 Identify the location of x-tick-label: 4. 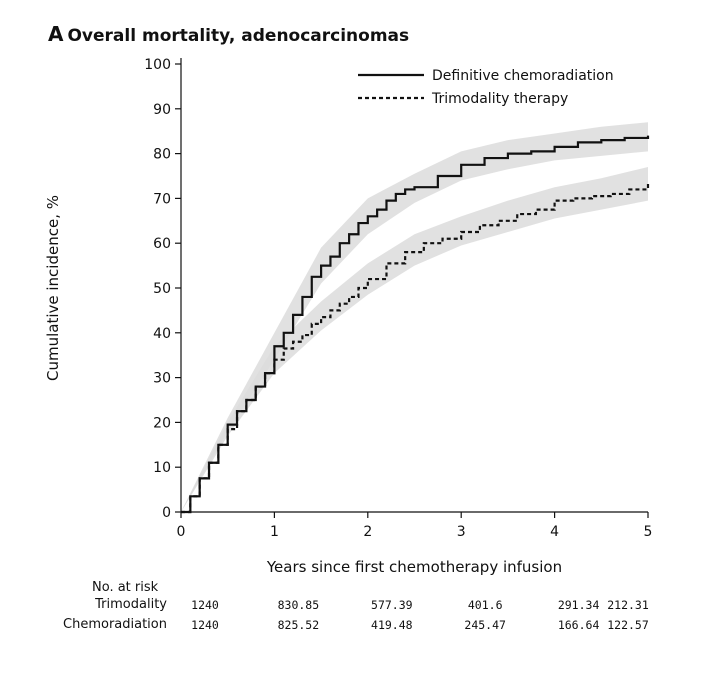
(554, 532).